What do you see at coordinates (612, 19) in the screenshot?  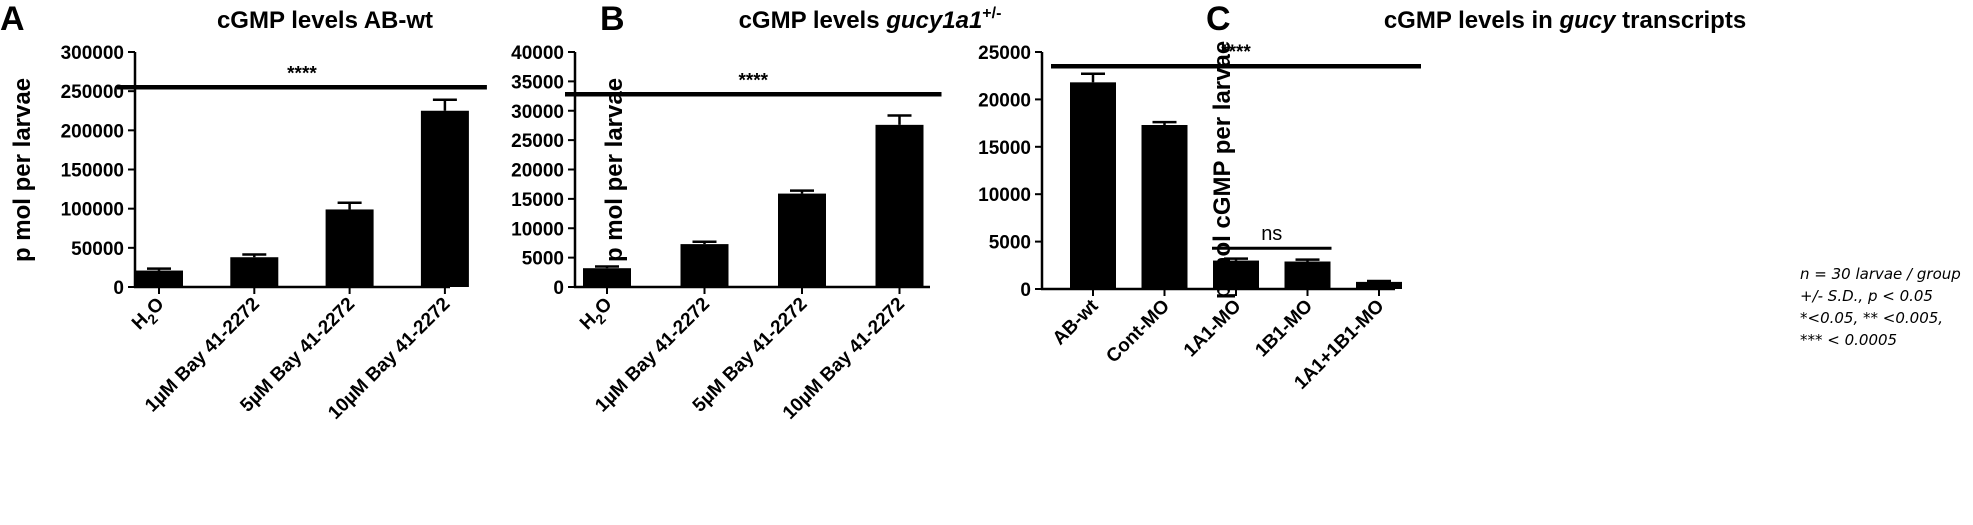 I see `panel-letter-b: B` at bounding box center [612, 19].